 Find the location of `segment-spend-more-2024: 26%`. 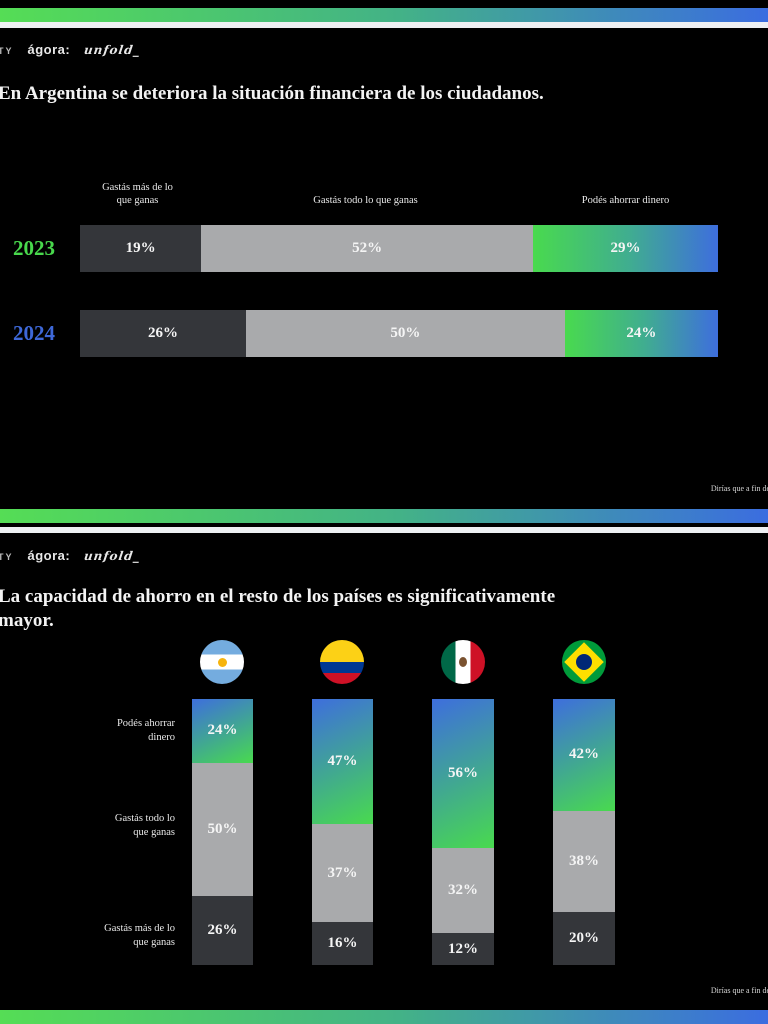

segment-spend-more-2024: 26% is located at coordinates (163, 333).